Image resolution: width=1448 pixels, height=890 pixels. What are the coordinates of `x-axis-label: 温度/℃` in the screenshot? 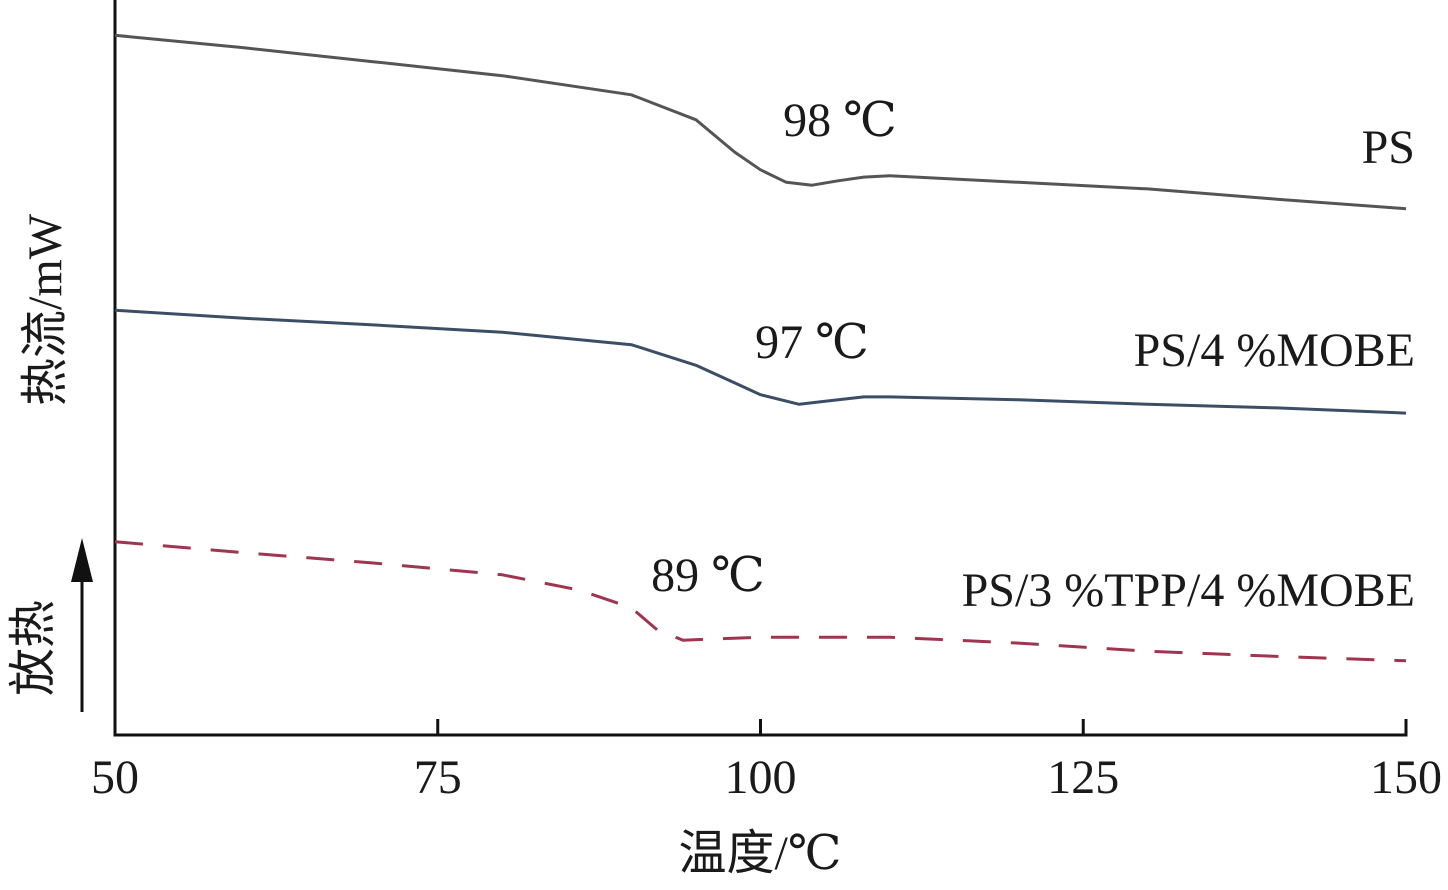 It's located at (759, 853).